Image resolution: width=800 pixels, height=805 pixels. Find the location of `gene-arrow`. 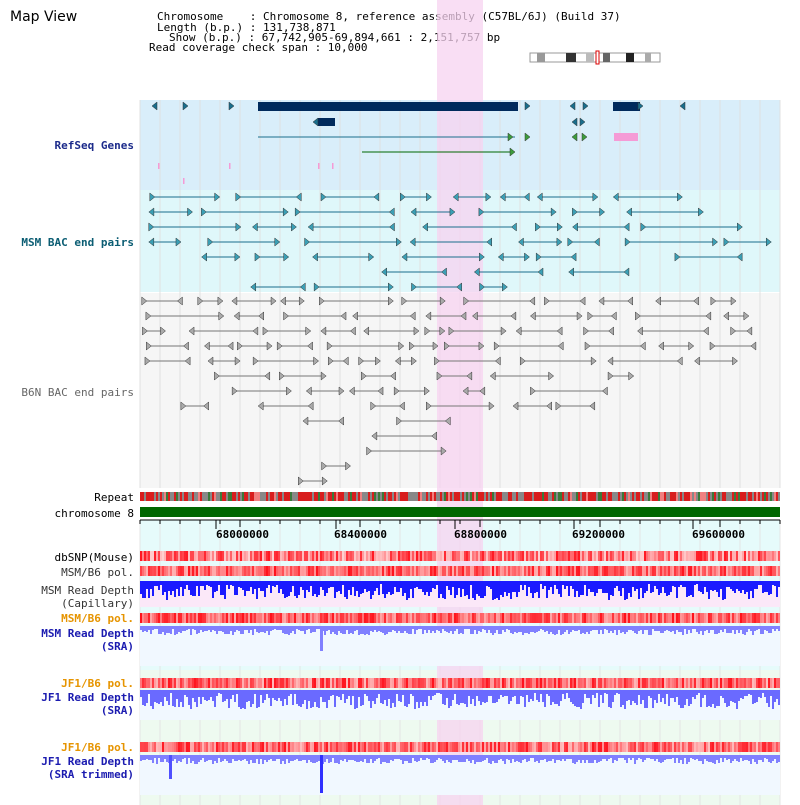

gene-arrow is located at coordinates (640, 106).